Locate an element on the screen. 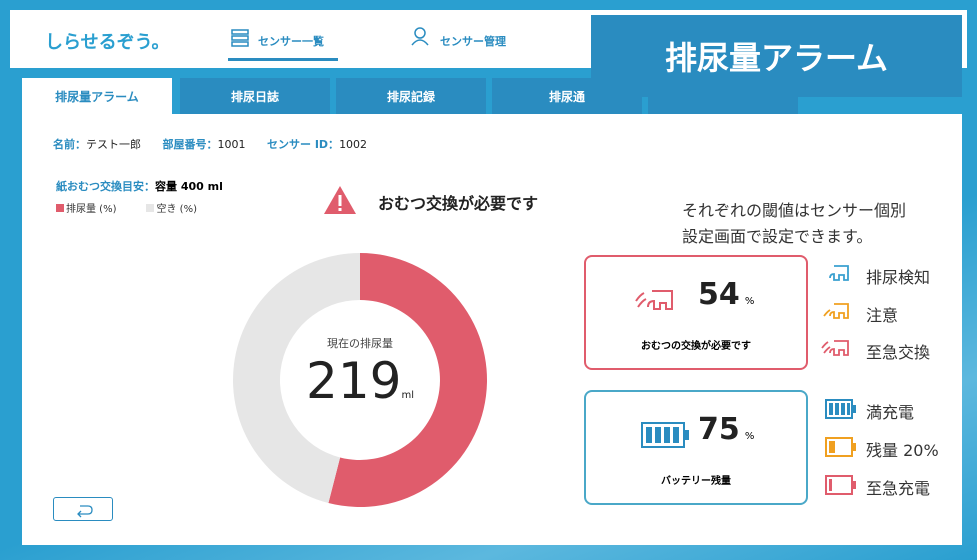 This screenshot has width=977, height=560. page-title-text: 排尿量アラーム is located at coordinates (776, 58).